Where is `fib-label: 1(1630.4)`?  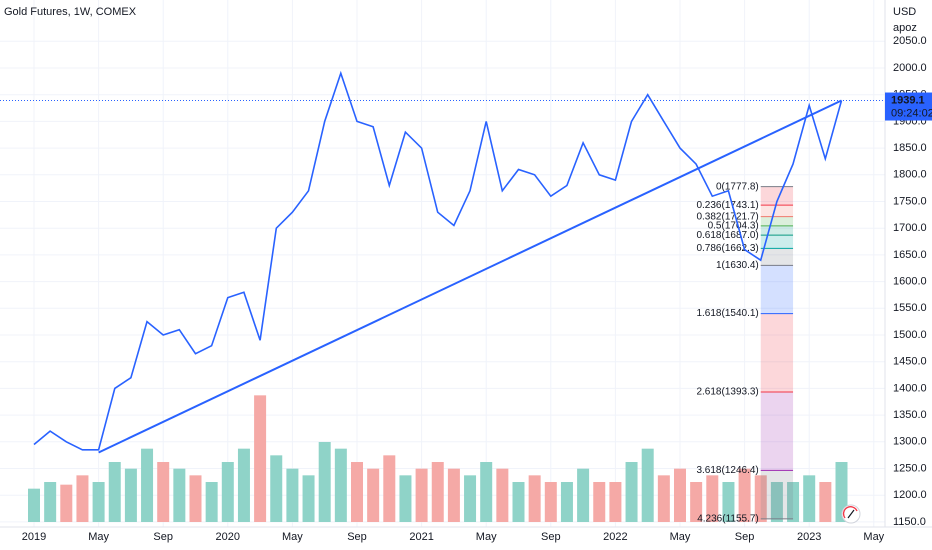 fib-label: 1(1630.4) is located at coordinates (737, 265).